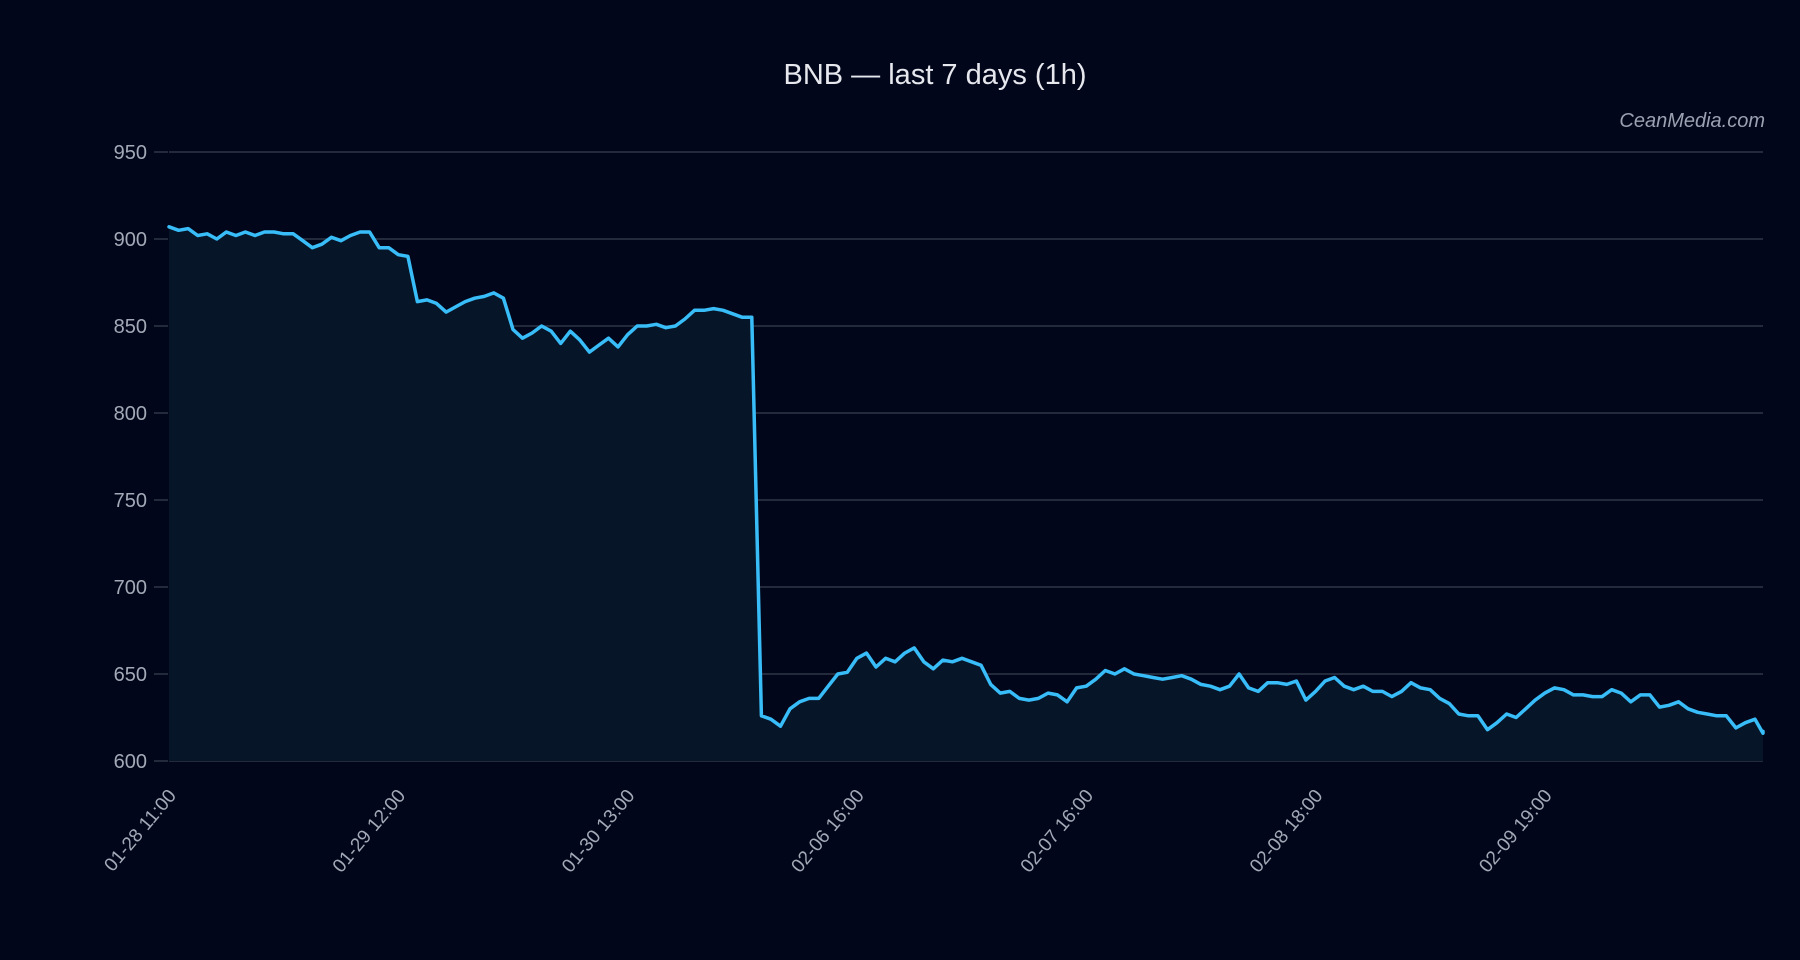 The height and width of the screenshot is (960, 1800). I want to click on x-tick-label: 01-30 13:00, so click(598, 831).